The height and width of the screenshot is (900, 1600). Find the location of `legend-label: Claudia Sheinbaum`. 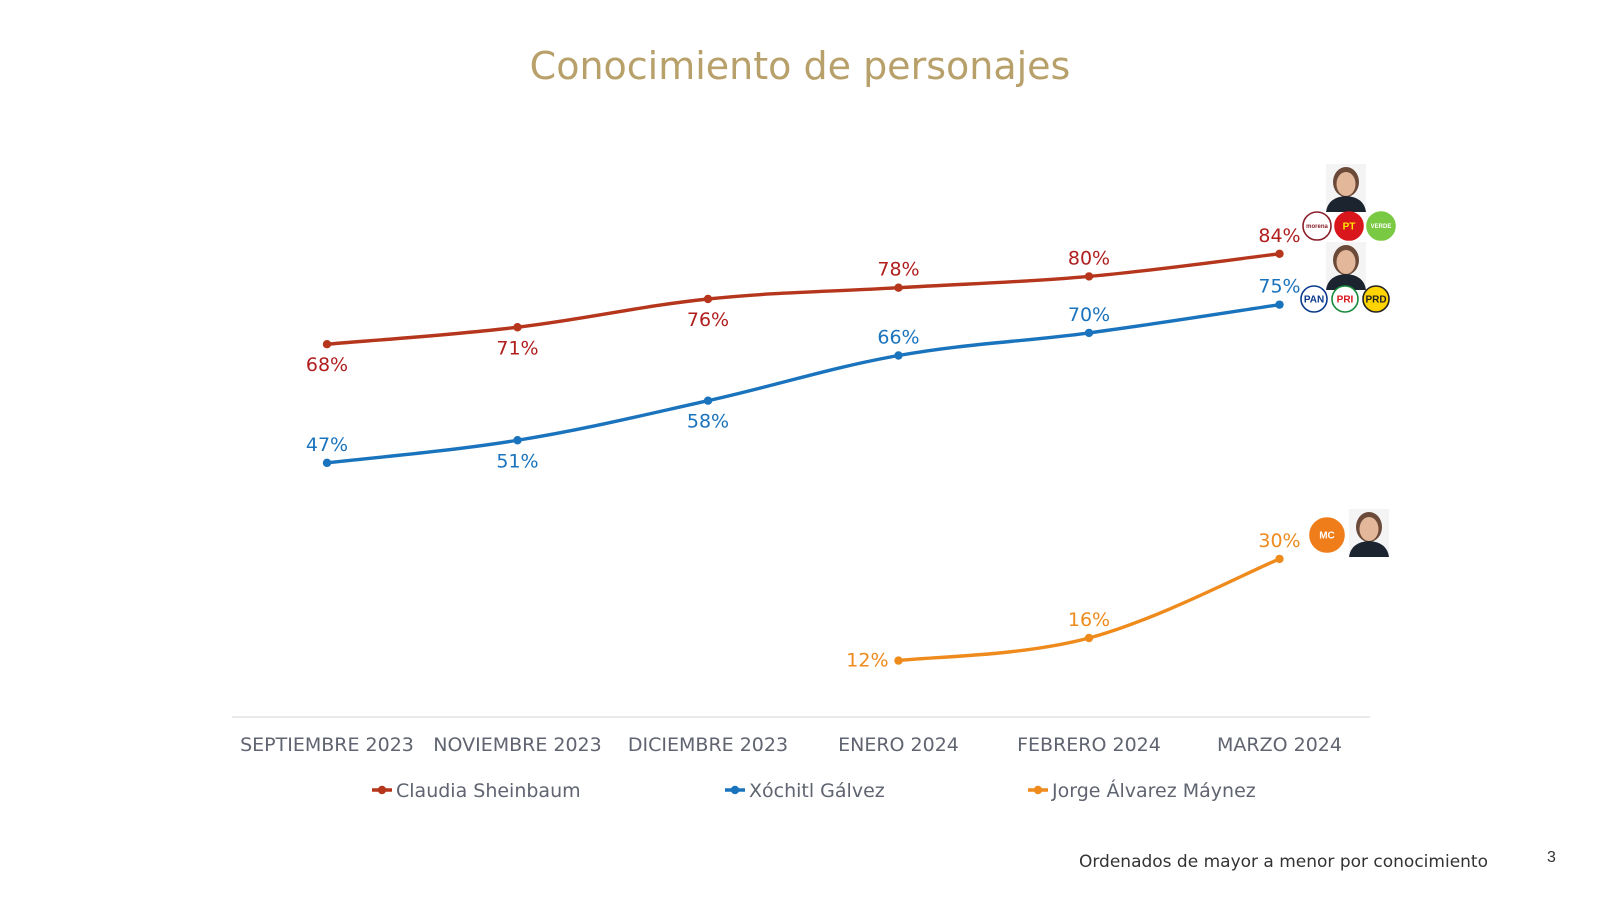

legend-label: Claudia Sheinbaum is located at coordinates (488, 791).